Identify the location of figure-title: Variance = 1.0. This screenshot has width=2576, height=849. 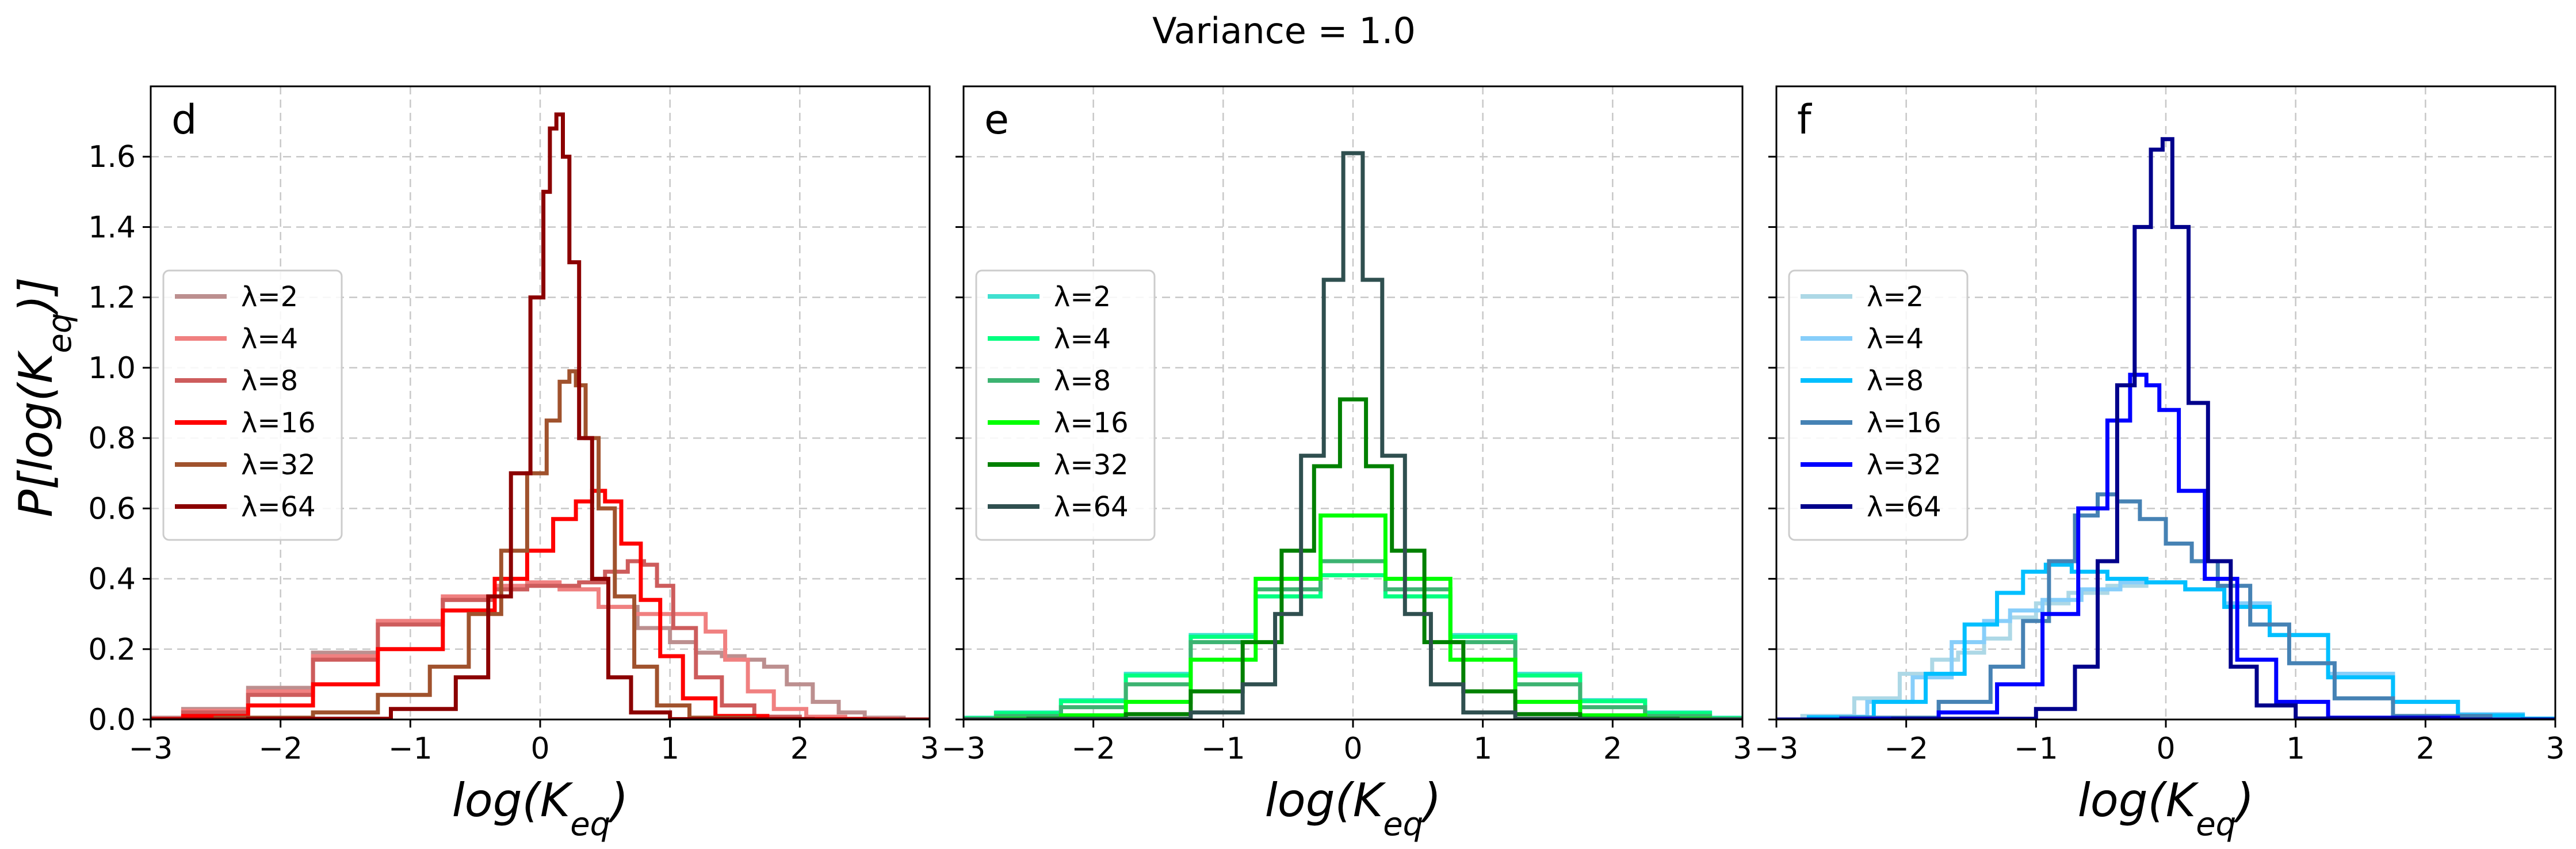
(1284, 31).